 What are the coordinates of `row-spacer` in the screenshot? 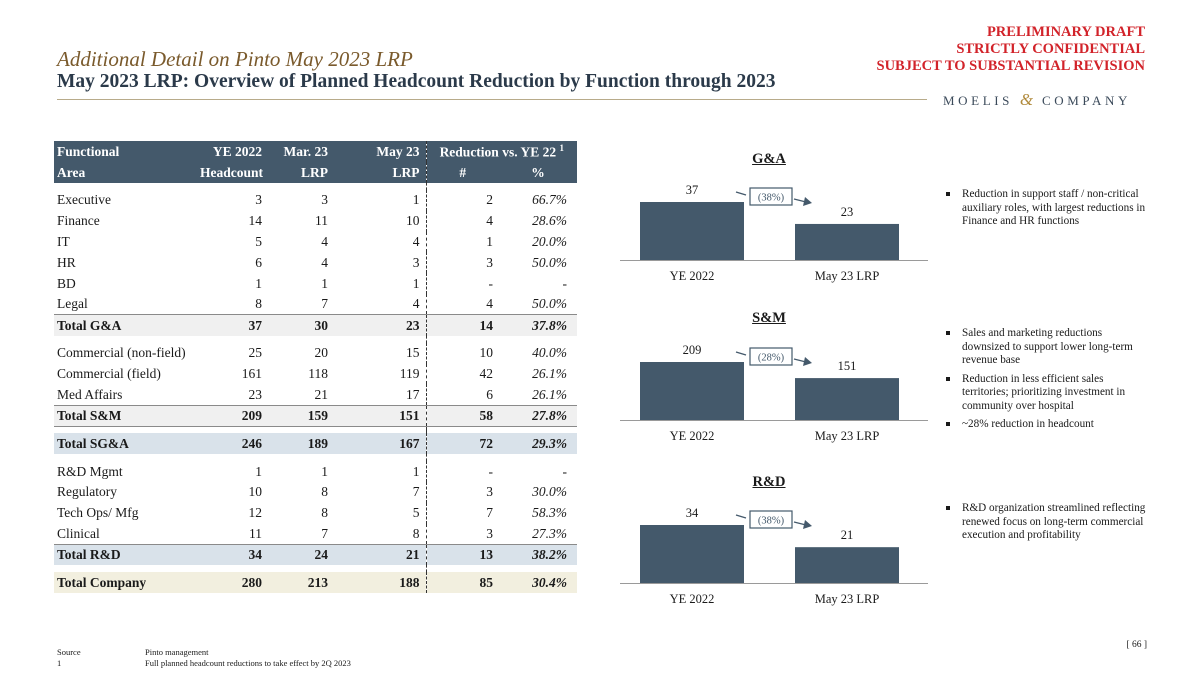 It's located at (315, 458).